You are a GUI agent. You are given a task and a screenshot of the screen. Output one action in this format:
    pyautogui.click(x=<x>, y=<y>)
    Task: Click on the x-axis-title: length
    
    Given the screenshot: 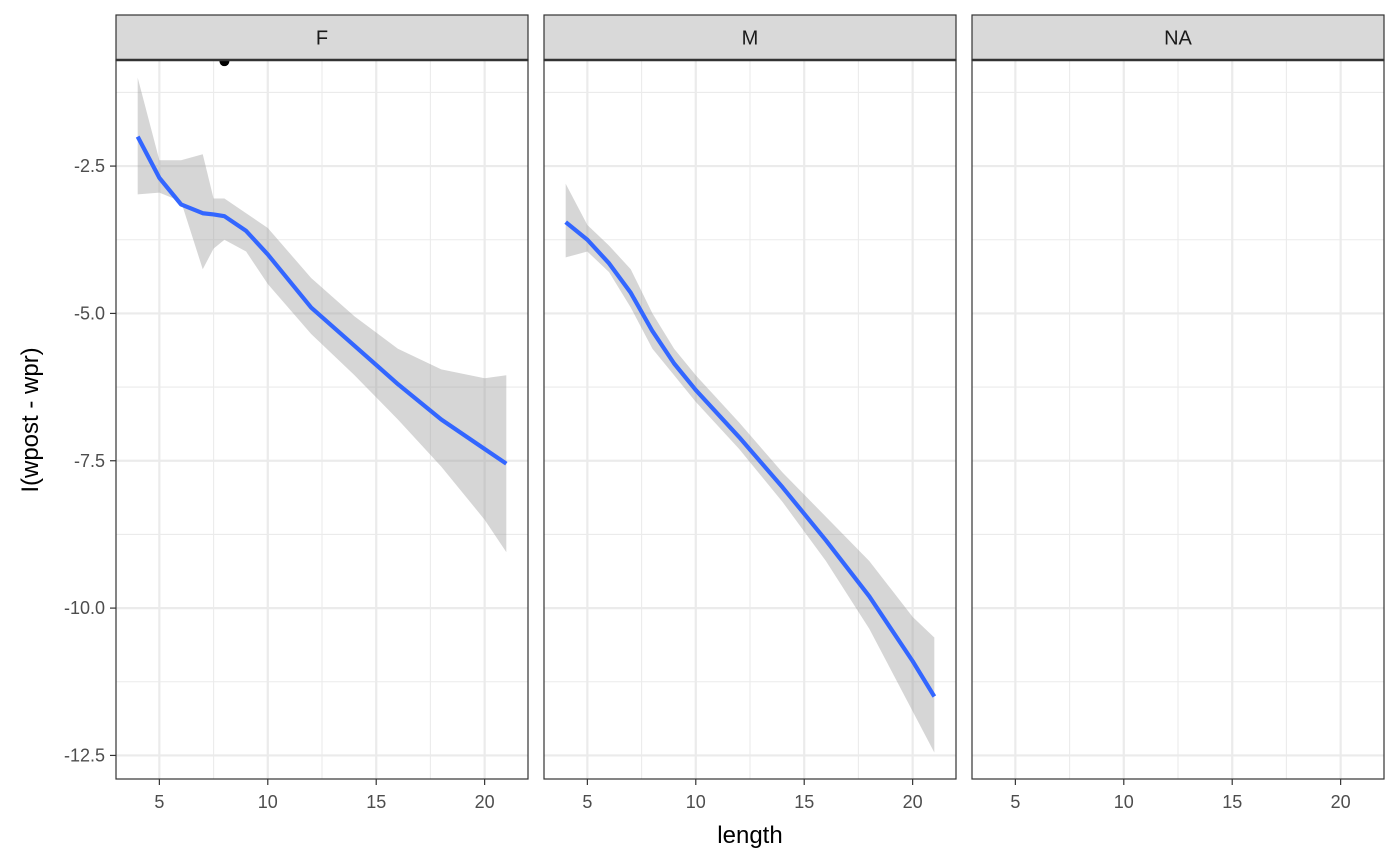 What is the action you would take?
    pyautogui.click(x=749, y=835)
    